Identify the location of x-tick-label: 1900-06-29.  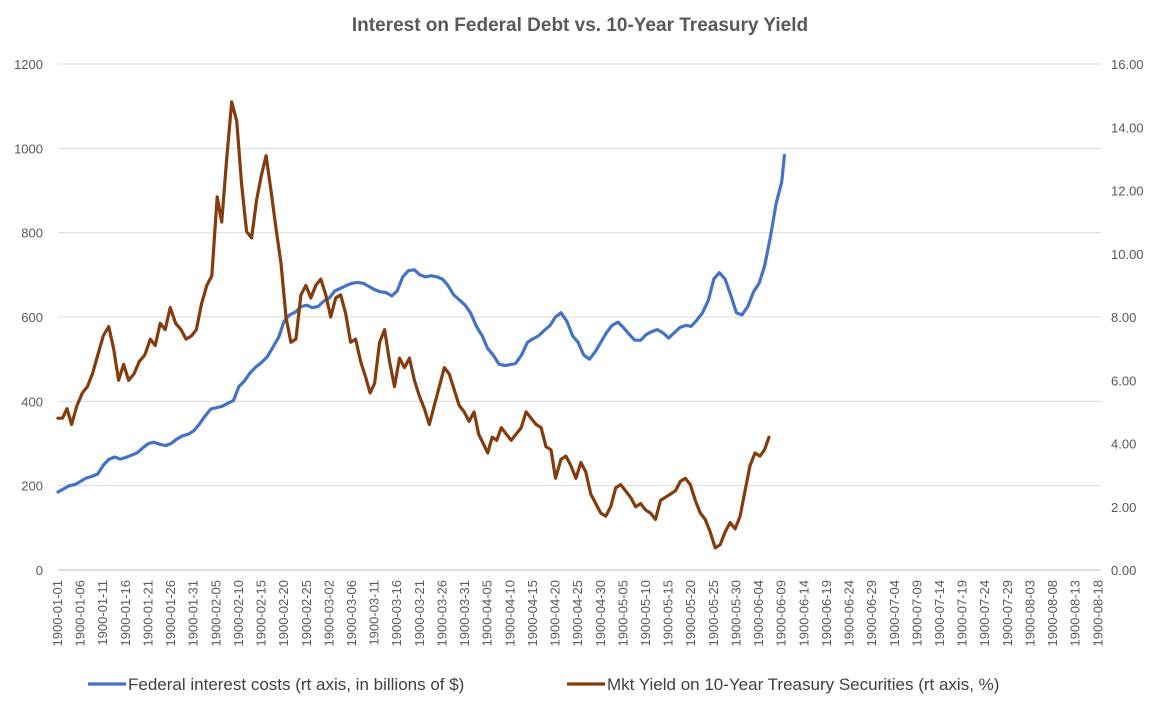
(871, 613).